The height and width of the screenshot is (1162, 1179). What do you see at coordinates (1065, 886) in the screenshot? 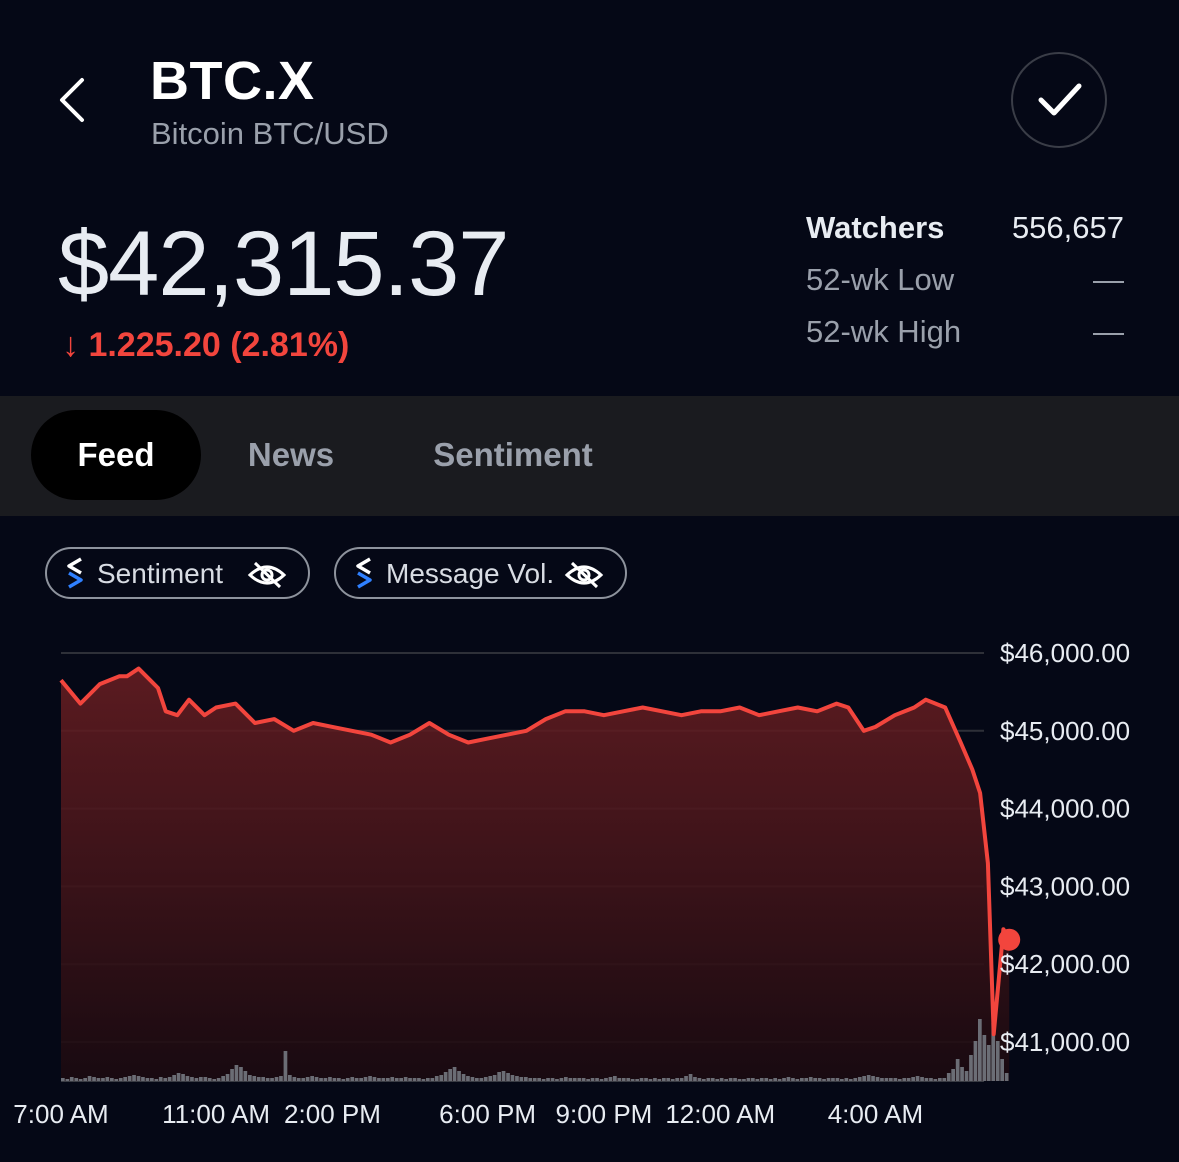
I see `y-tick-label: $43,000.00` at bounding box center [1065, 886].